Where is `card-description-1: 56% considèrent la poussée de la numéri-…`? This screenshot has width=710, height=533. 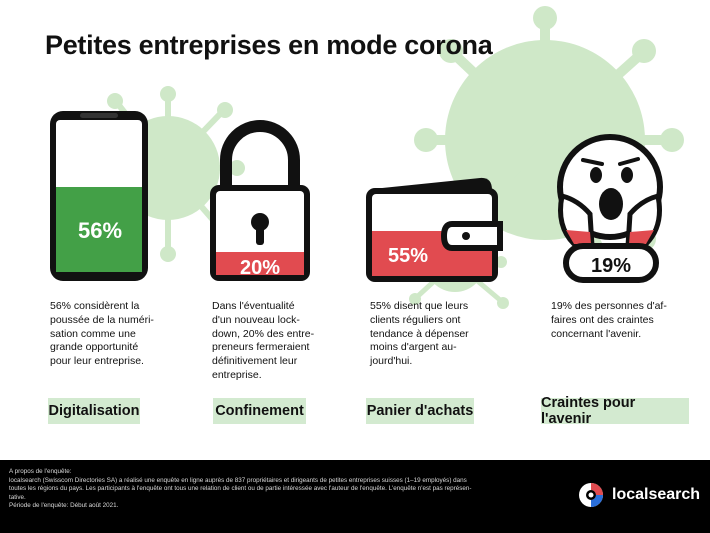
card-description-1: 56% considèrent la poussée de la numéri-… is located at coordinates (102, 334).